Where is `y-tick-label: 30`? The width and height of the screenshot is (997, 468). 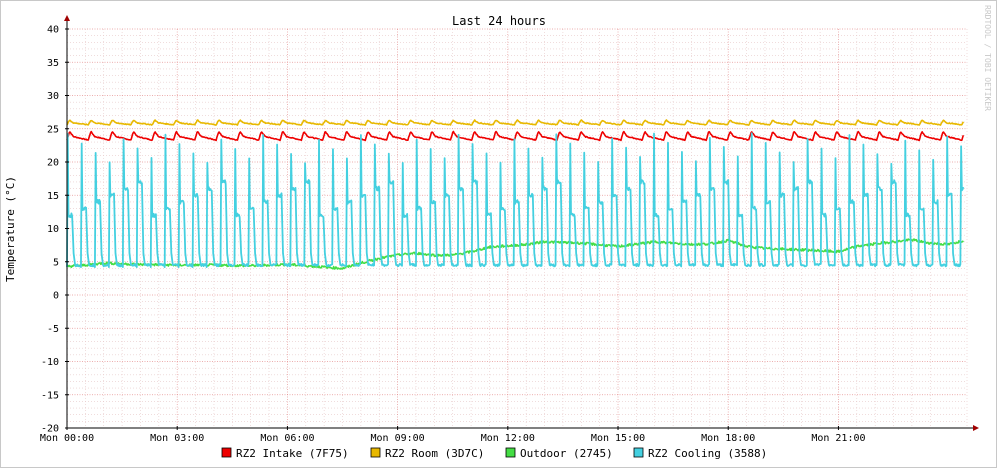
y-tick-label: 30 is located at coordinates (53, 96).